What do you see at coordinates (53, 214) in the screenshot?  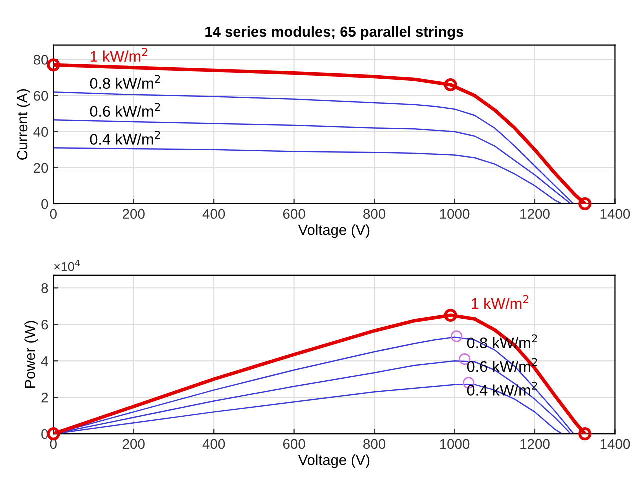 I see `x-tick-label: 0` at bounding box center [53, 214].